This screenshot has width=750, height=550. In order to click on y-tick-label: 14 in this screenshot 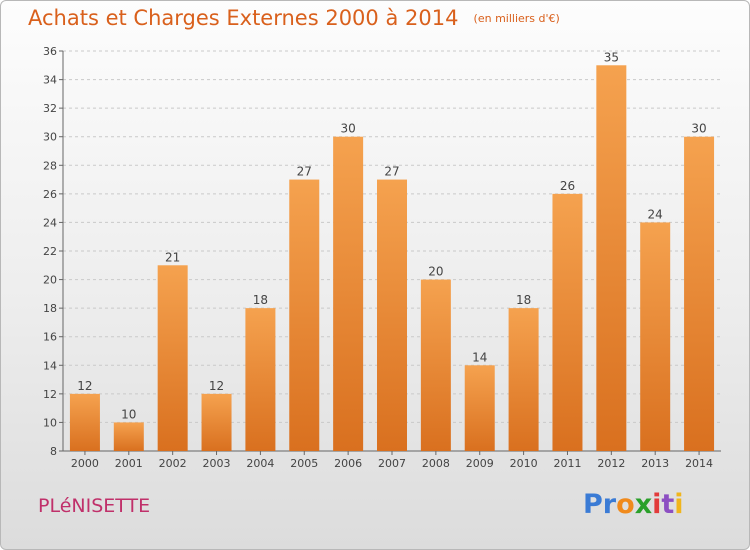, I will do `click(50, 365)`.